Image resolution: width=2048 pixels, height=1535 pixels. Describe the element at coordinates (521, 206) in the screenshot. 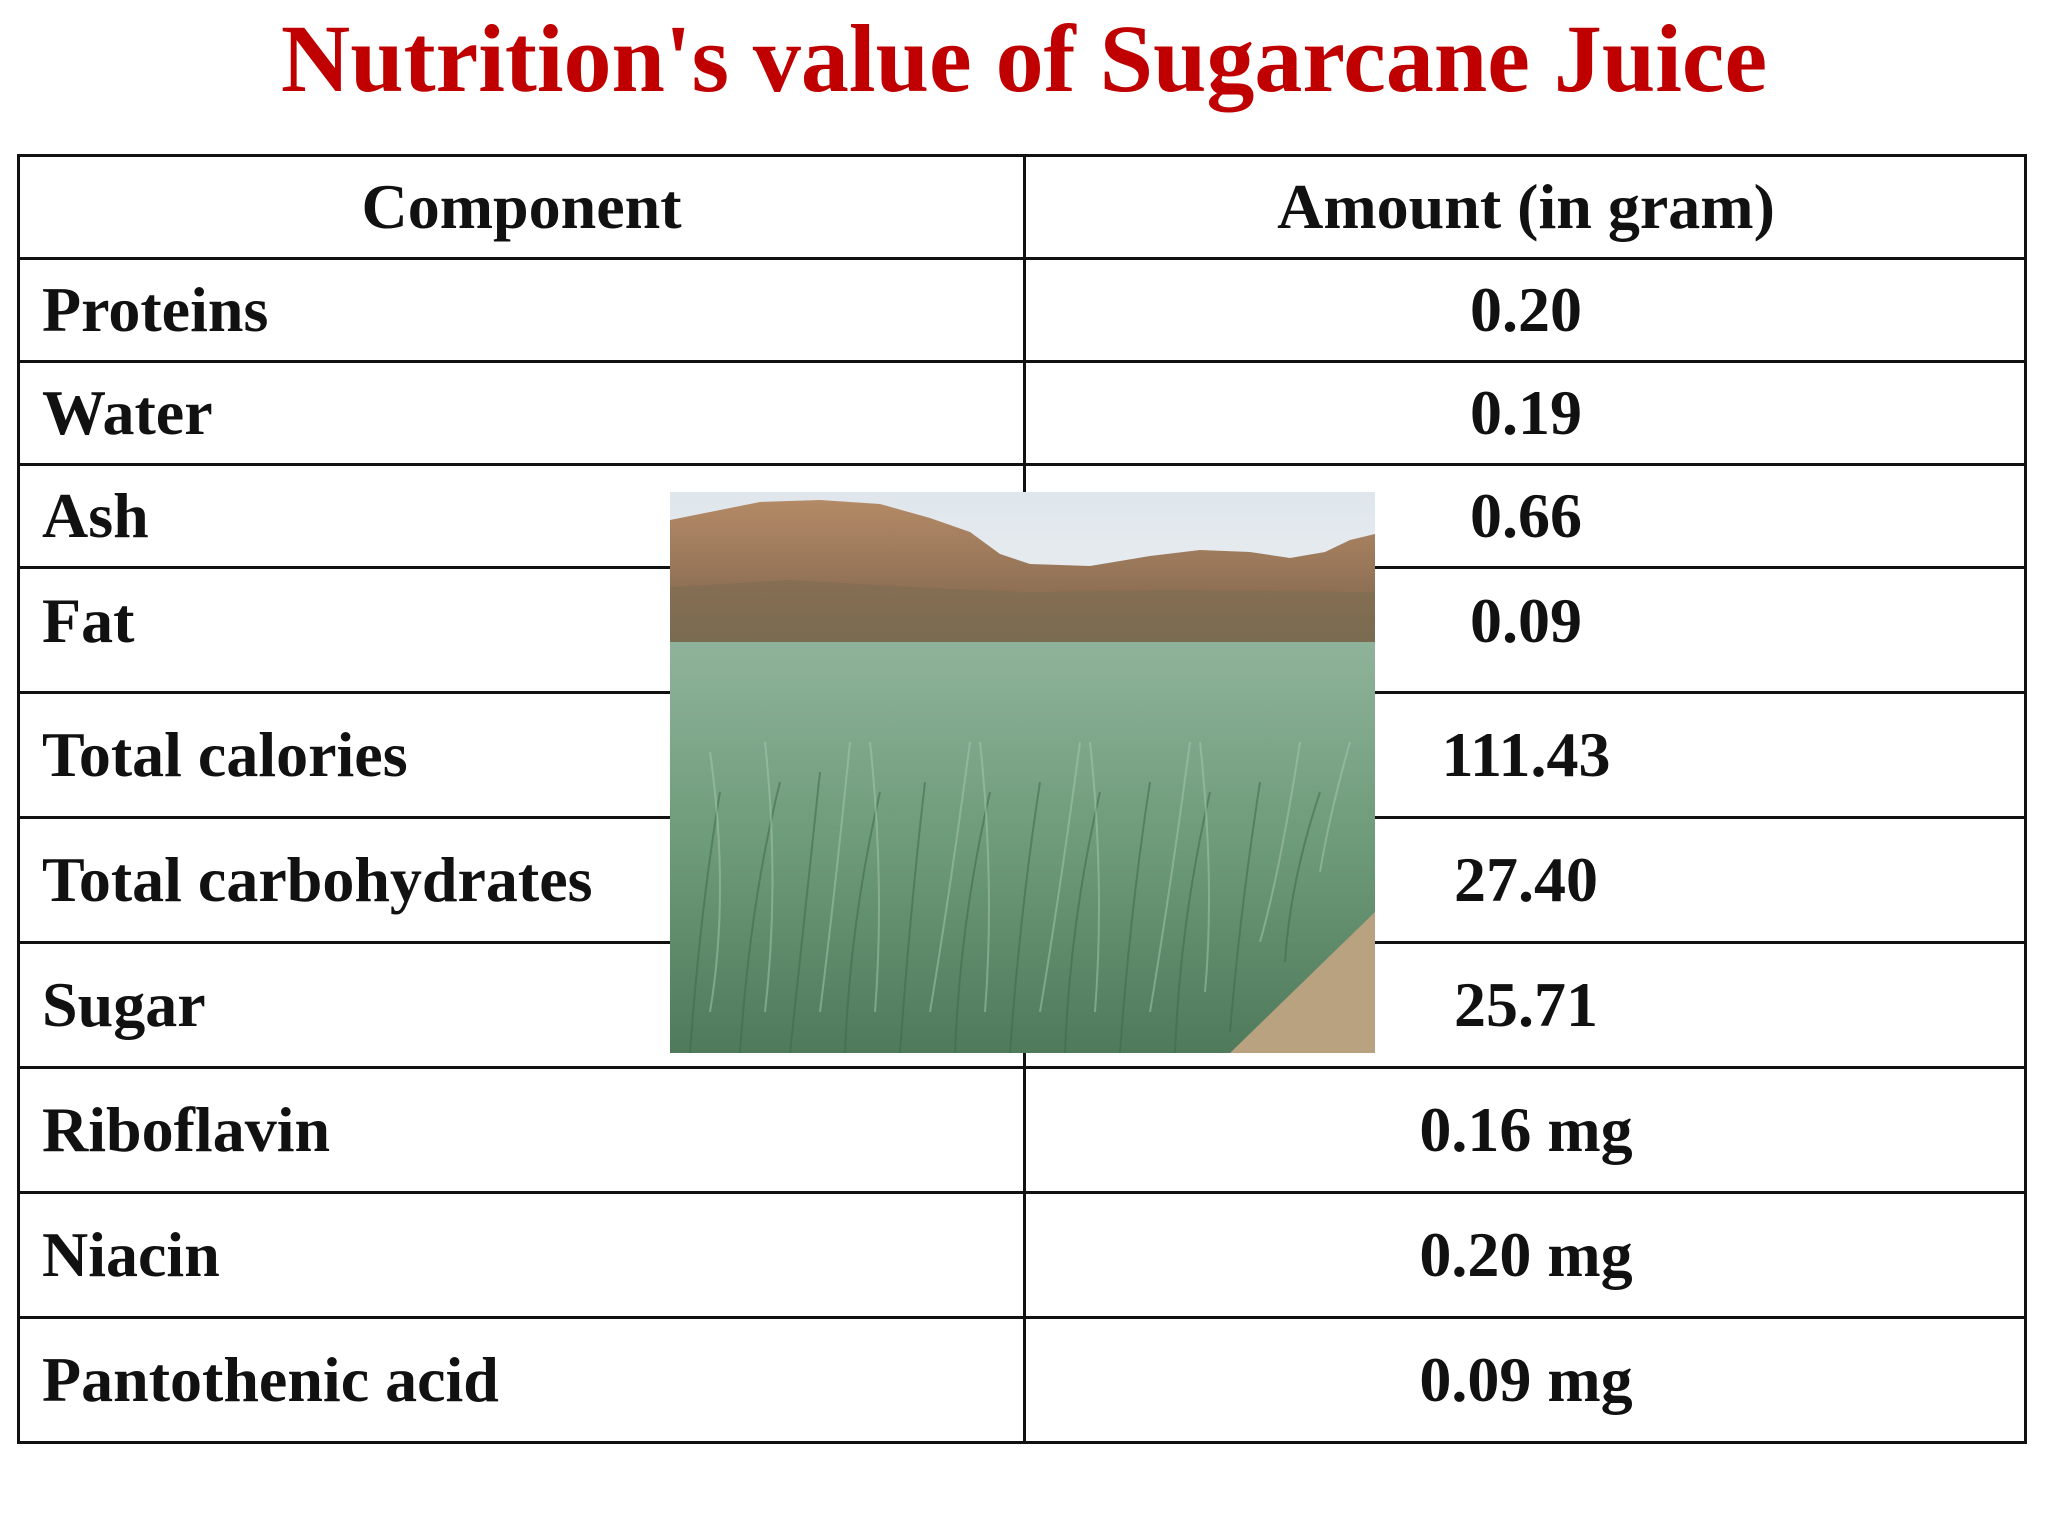

I see `header-component: Component` at that location.